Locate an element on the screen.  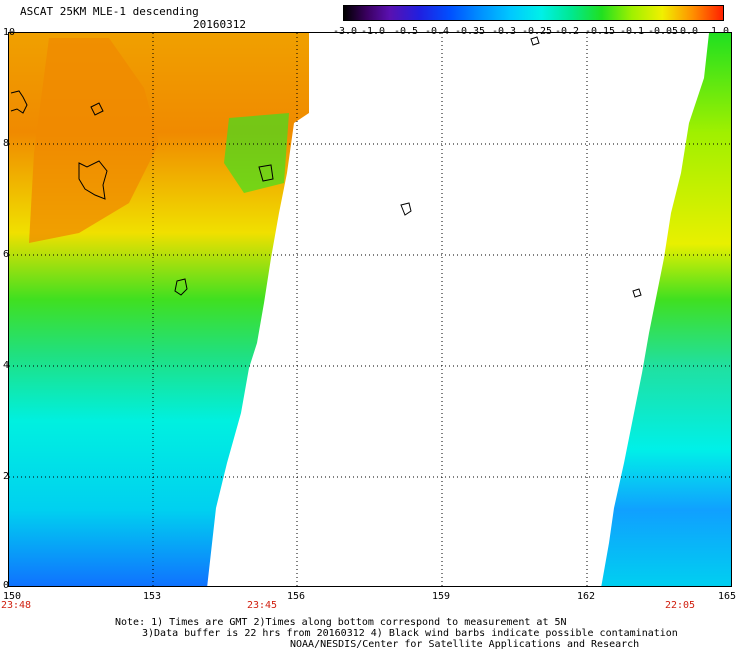
x-tick-label: 153 is located at coordinates (152, 596).